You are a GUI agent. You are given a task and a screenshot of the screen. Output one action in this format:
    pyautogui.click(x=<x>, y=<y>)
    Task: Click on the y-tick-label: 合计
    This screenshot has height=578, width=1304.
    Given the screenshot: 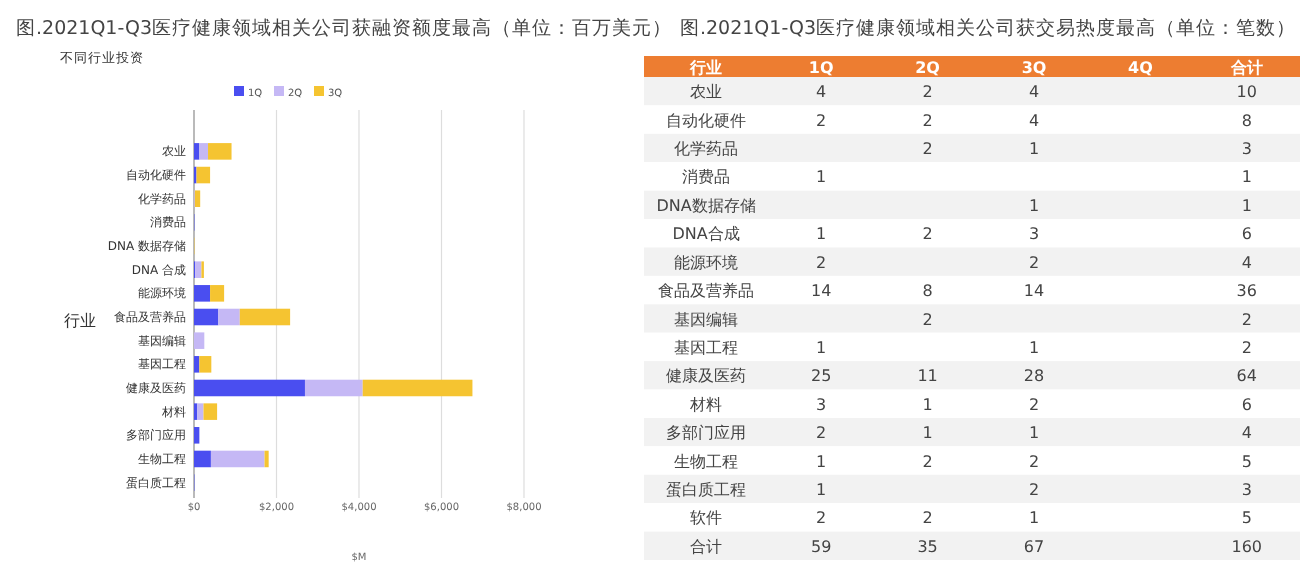 What is the action you would take?
    pyautogui.click(x=706, y=546)
    